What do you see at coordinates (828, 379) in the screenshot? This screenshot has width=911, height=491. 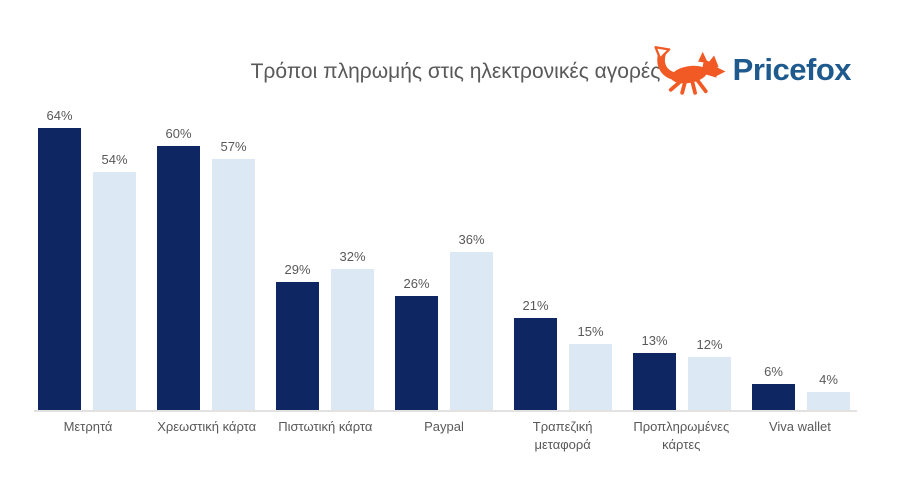 I see `bar-value-label: 4%` at bounding box center [828, 379].